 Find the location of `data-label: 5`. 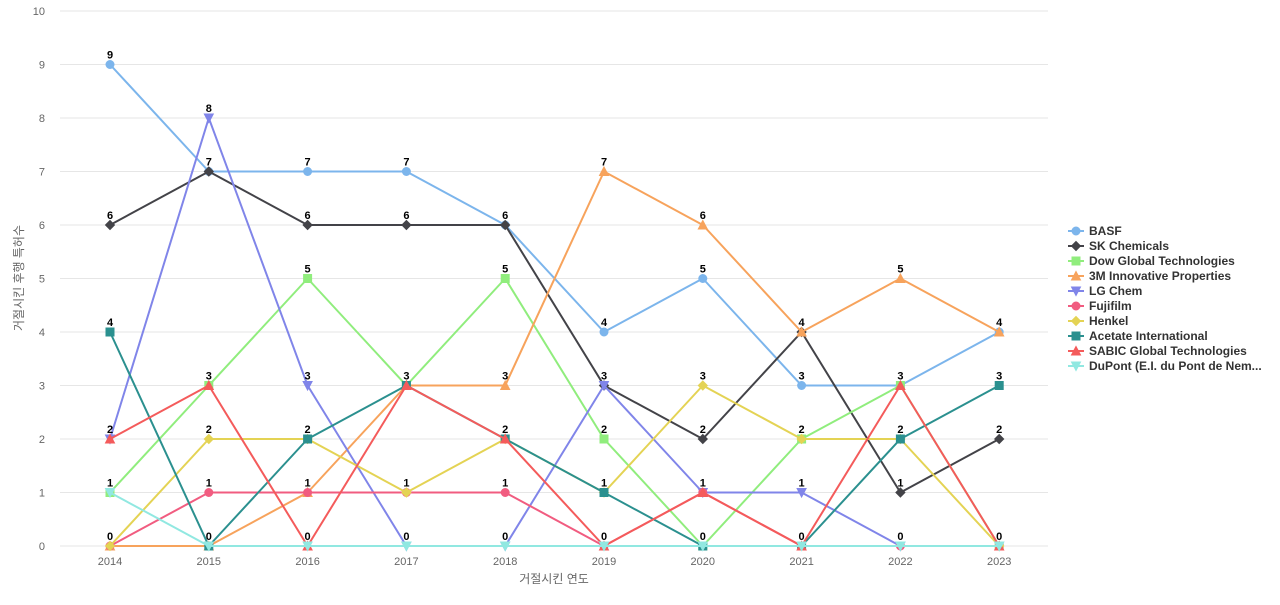

data-label: 5 is located at coordinates (308, 270).